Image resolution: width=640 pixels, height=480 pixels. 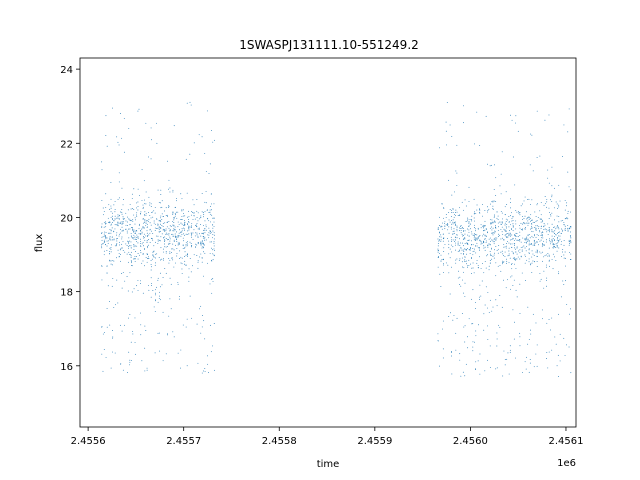 What do you see at coordinates (566, 463) in the screenshot?
I see `x-axis-offset-label: 1e6` at bounding box center [566, 463].